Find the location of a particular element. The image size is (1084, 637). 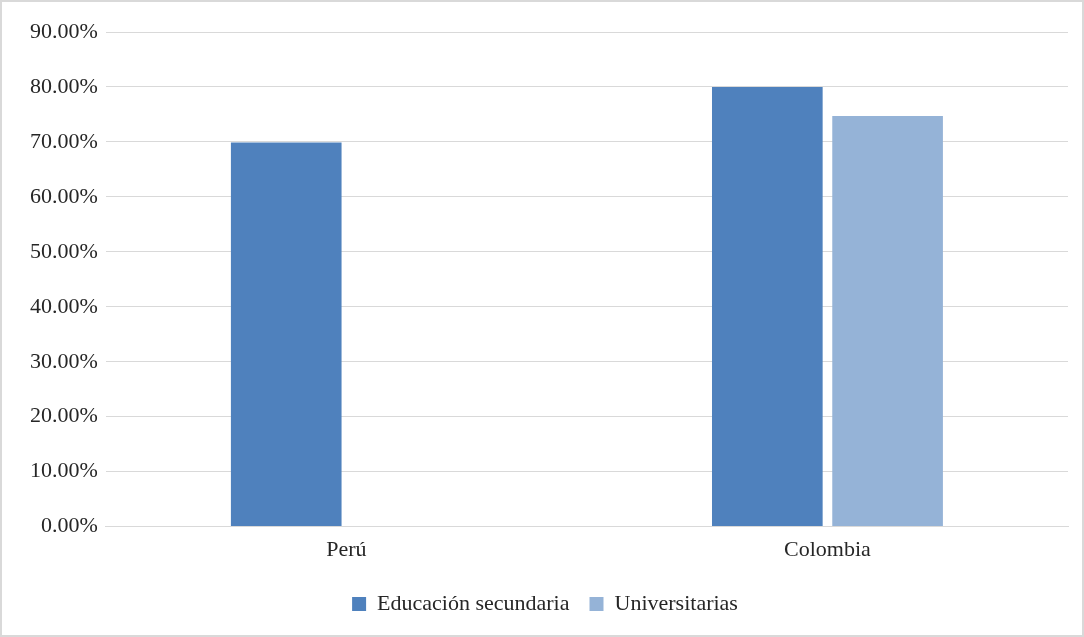

y-tick-label: 0.00% is located at coordinates (69, 525).